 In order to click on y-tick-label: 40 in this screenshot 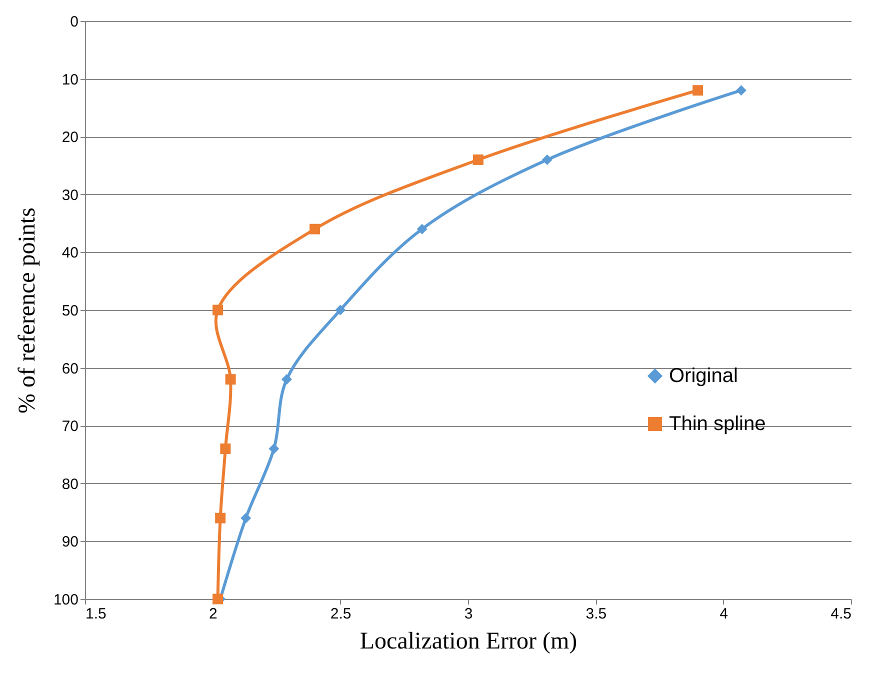, I will do `click(70, 253)`.